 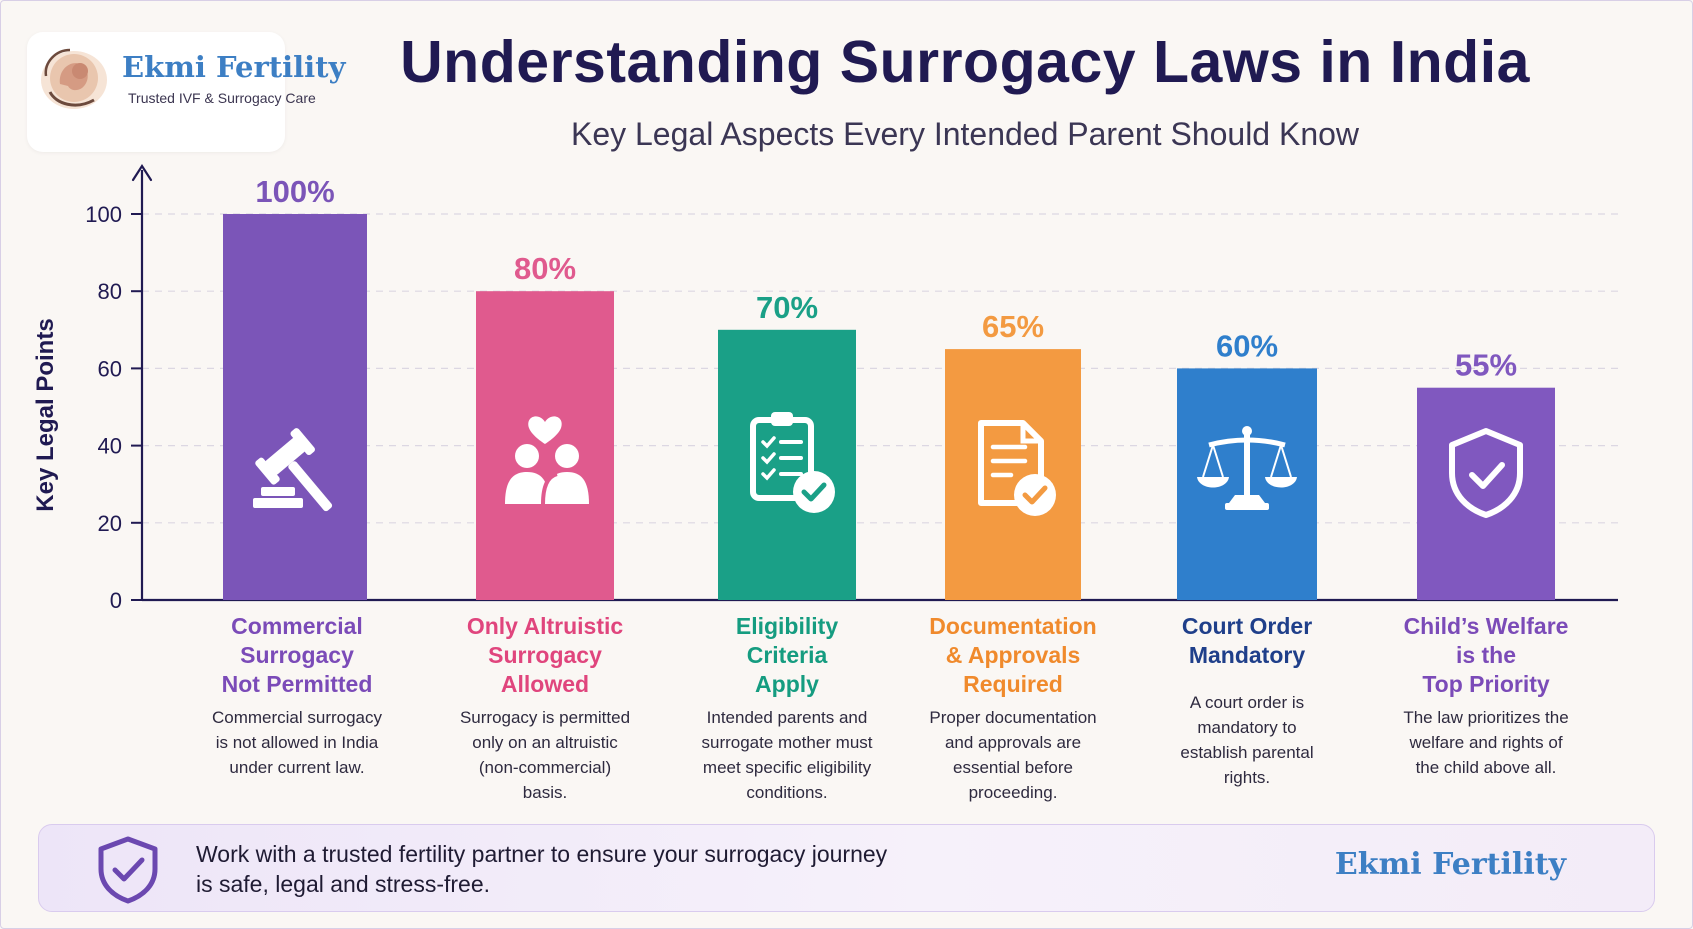 What do you see at coordinates (787, 717) in the screenshot?
I see `category-description-line: Intended parents and` at bounding box center [787, 717].